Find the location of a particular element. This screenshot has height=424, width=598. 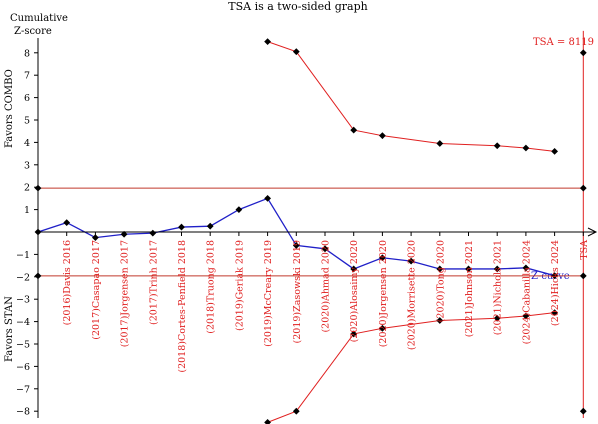

y-tick-label: 3 is located at coordinates (27, 165).